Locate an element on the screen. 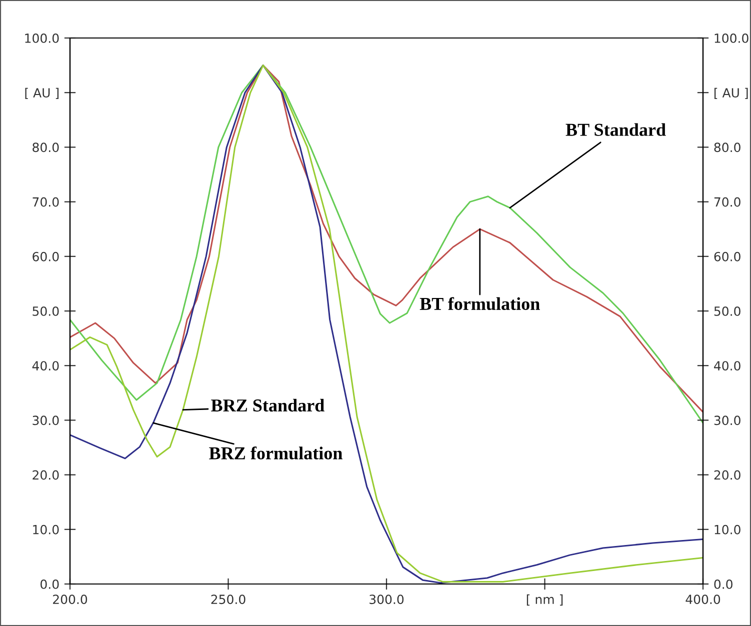 This screenshot has width=751, height=626. y-tick-label: [ AU ] is located at coordinates (42, 93).